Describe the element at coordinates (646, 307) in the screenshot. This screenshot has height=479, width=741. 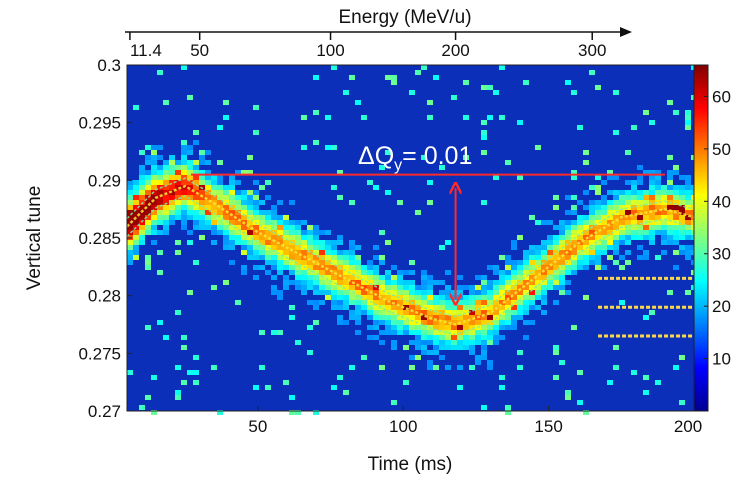
I see `horizontal-lines` at that location.